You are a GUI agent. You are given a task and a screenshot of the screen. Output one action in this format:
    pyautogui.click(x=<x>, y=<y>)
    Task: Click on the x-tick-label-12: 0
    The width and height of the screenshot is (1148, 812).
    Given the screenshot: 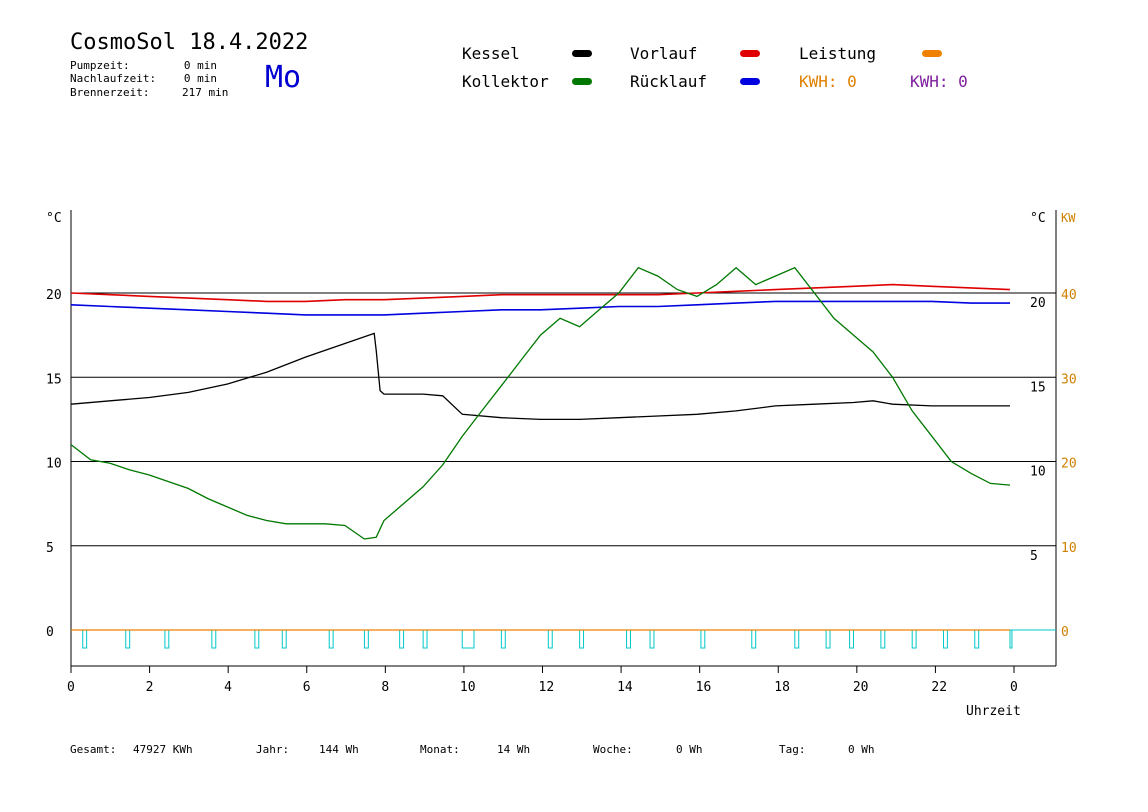 What is the action you would take?
    pyautogui.click(x=1014, y=687)
    